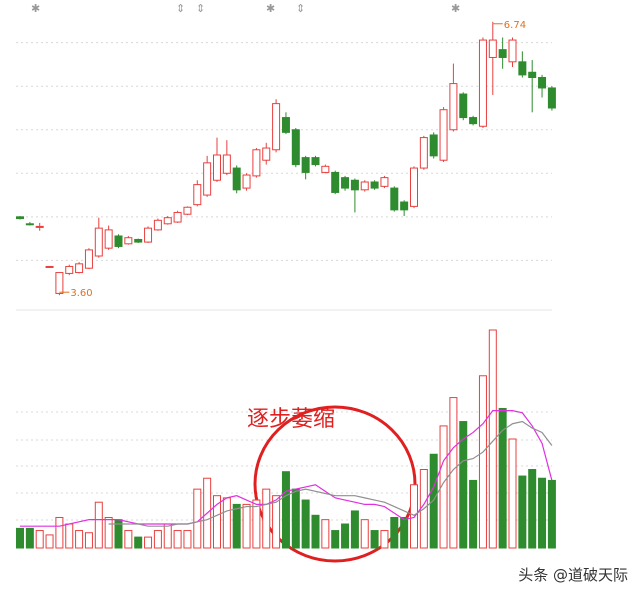  Describe the element at coordinates (515, 25) in the screenshot. I see `high-annotation: 6.74` at that location.